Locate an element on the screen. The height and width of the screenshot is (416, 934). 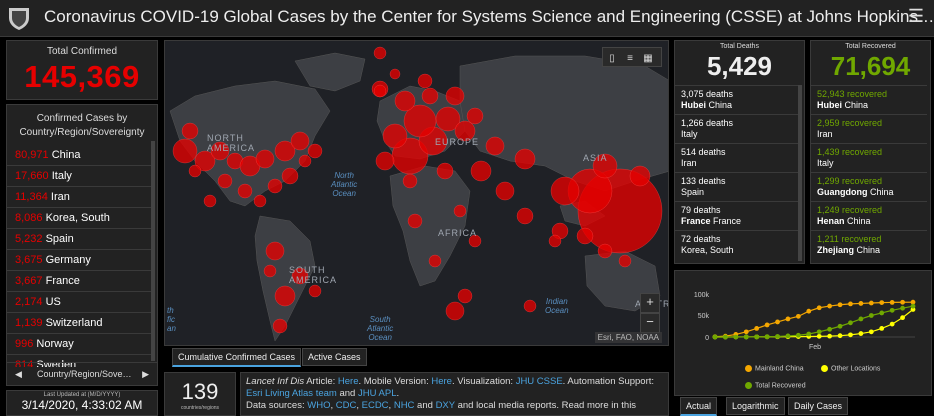
tab-active-cases: Active Cases is located at coordinates (334, 357).